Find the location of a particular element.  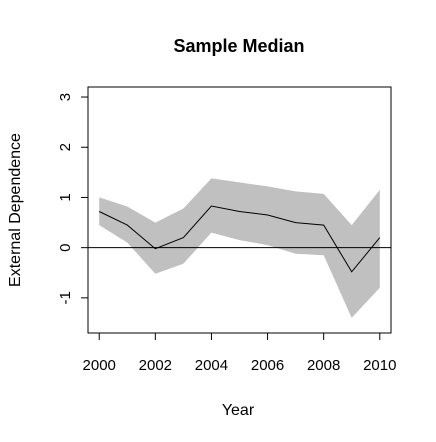

x-axis-label: Year is located at coordinates (238, 410).